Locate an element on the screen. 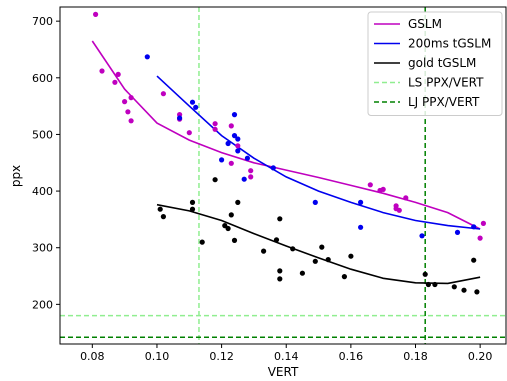  legend-label: LS PPX/VERT is located at coordinates (446, 83).